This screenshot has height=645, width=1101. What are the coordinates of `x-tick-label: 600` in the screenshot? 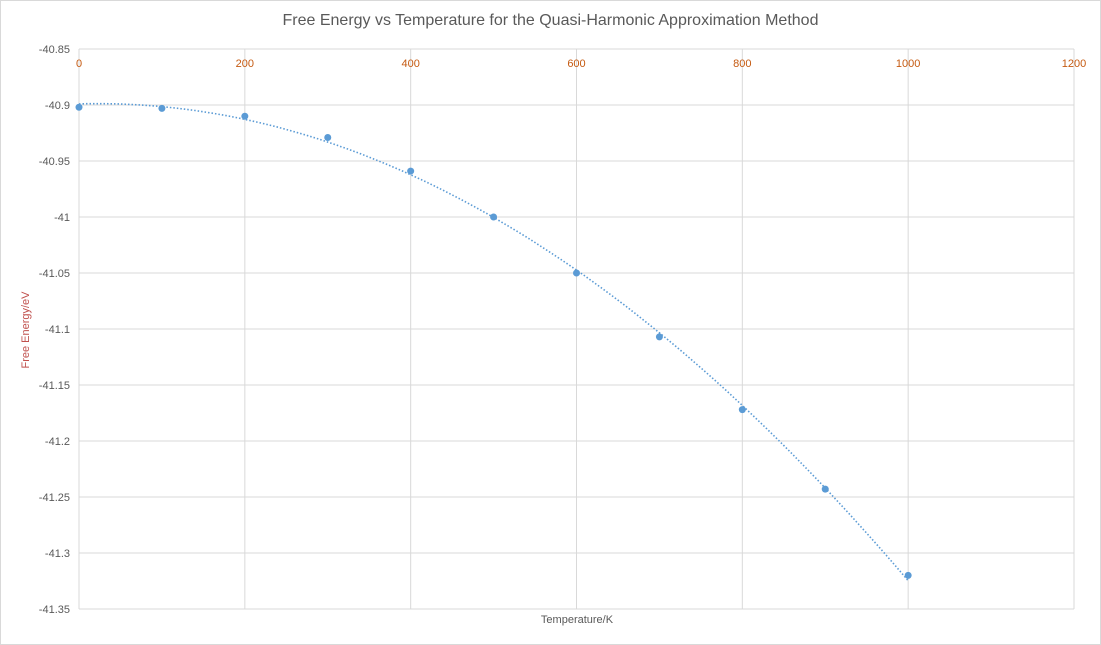 It's located at (576, 64).